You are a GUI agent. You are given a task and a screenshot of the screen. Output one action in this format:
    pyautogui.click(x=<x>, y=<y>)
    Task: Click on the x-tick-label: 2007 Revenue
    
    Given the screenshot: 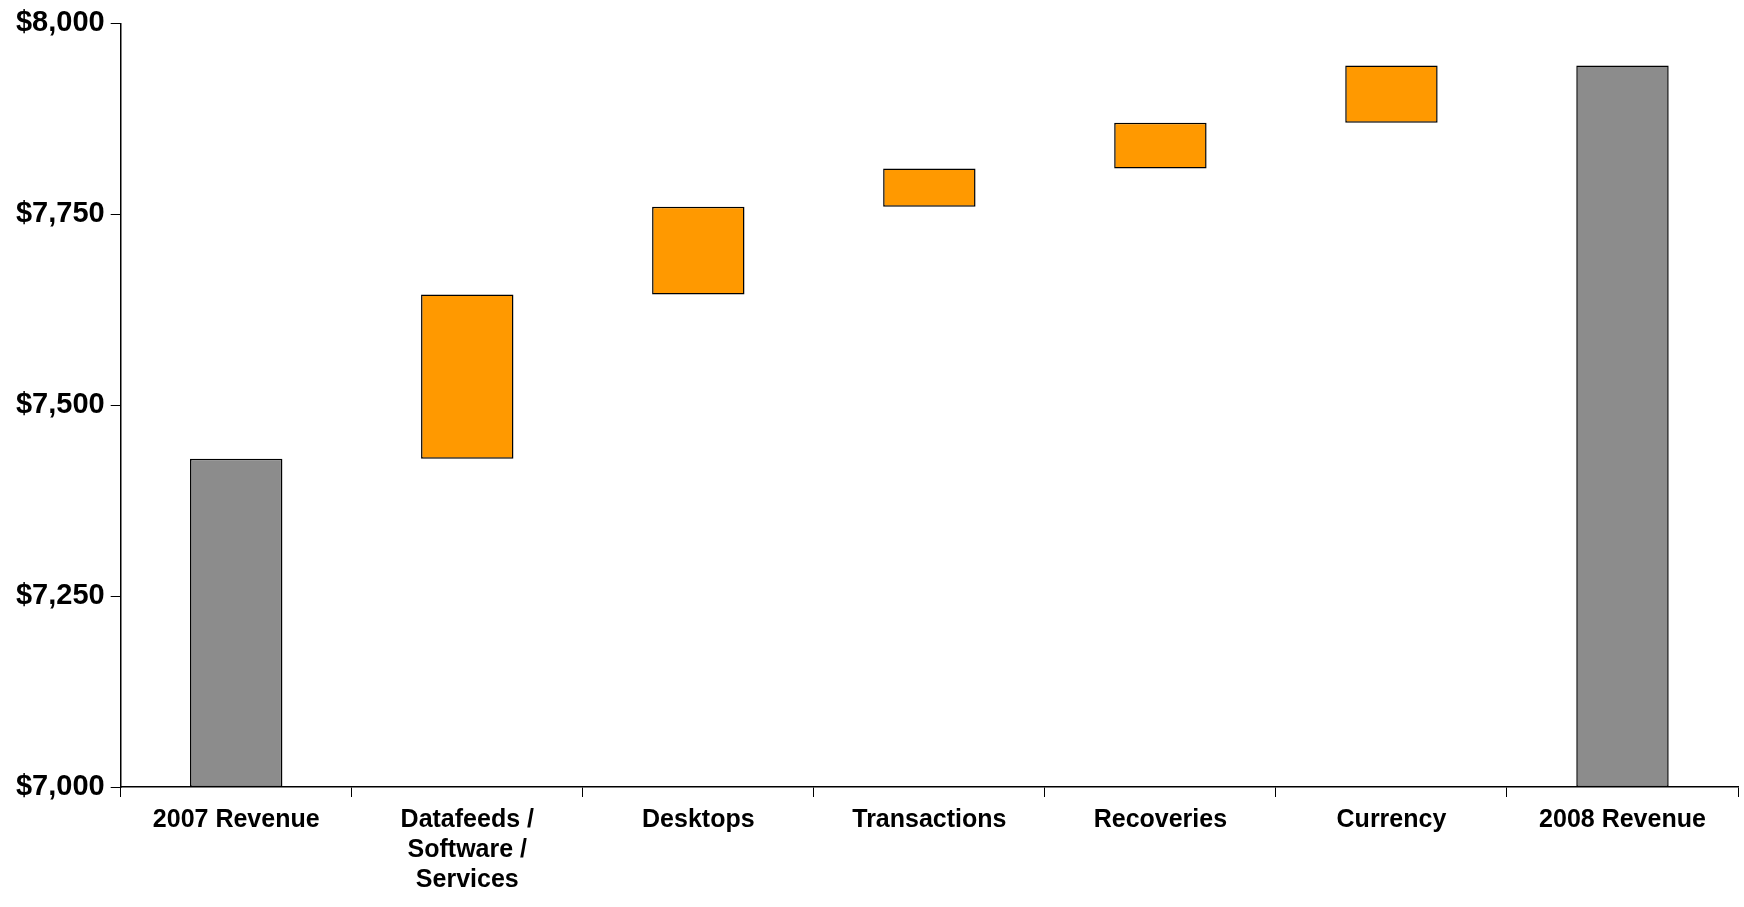 What is the action you would take?
    pyautogui.click(x=236, y=817)
    